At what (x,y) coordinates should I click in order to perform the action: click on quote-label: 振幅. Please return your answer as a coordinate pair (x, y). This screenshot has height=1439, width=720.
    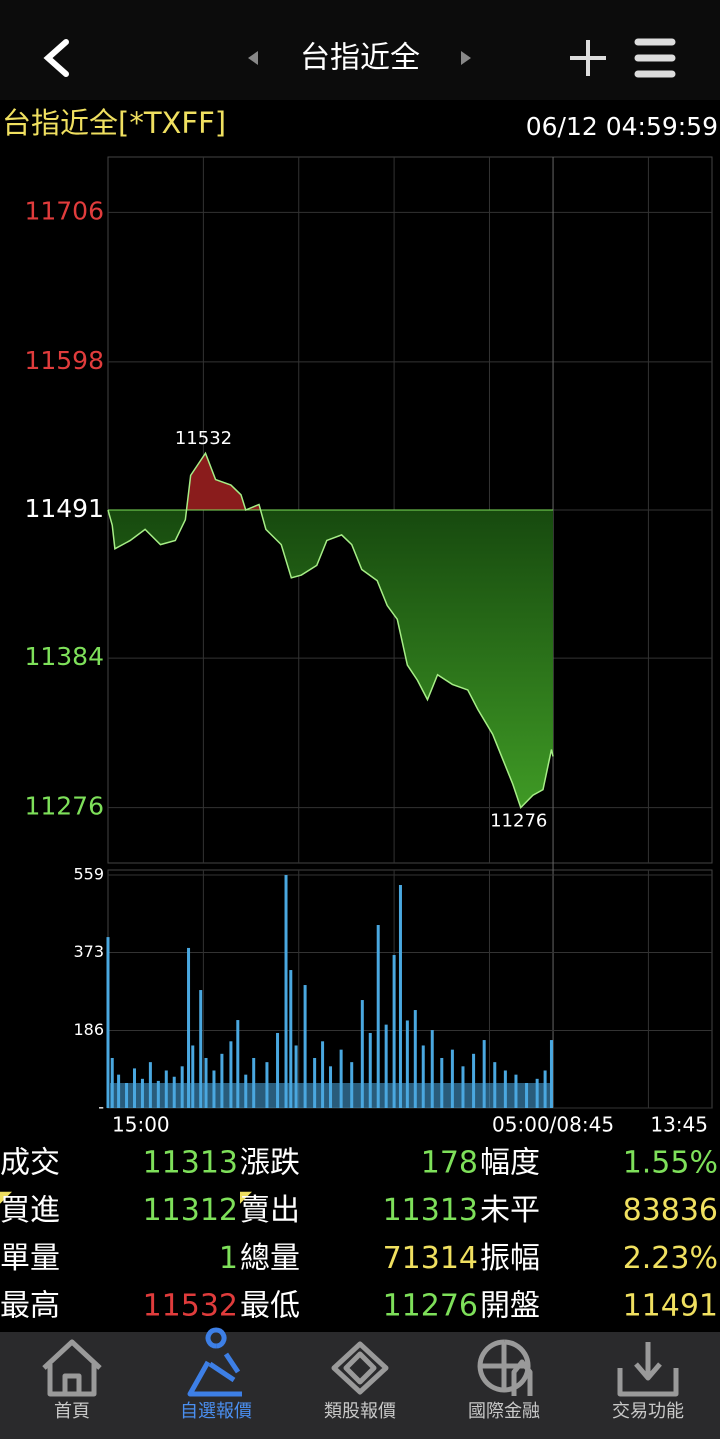
    Looking at the image, I should click on (510, 1258).